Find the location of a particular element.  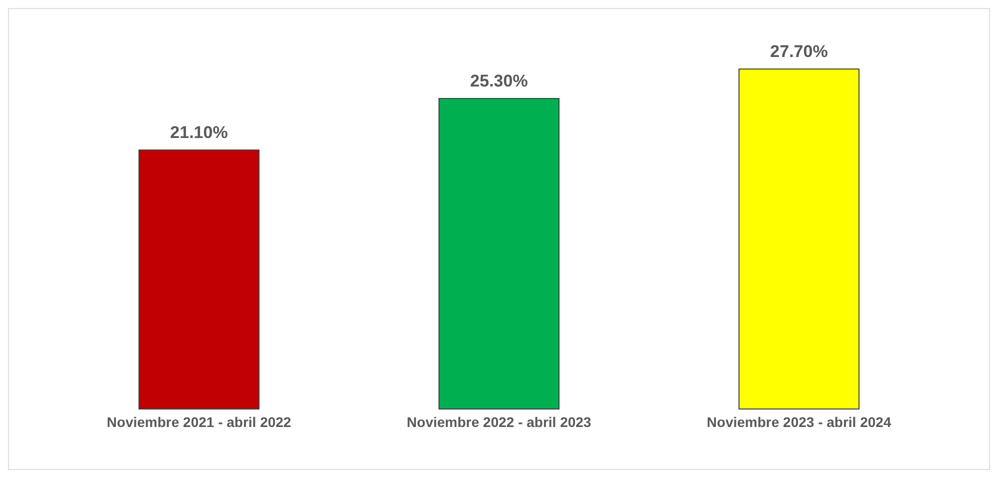

x-tick-label: Noviembre 2021 - abril 2022 is located at coordinates (199, 422).